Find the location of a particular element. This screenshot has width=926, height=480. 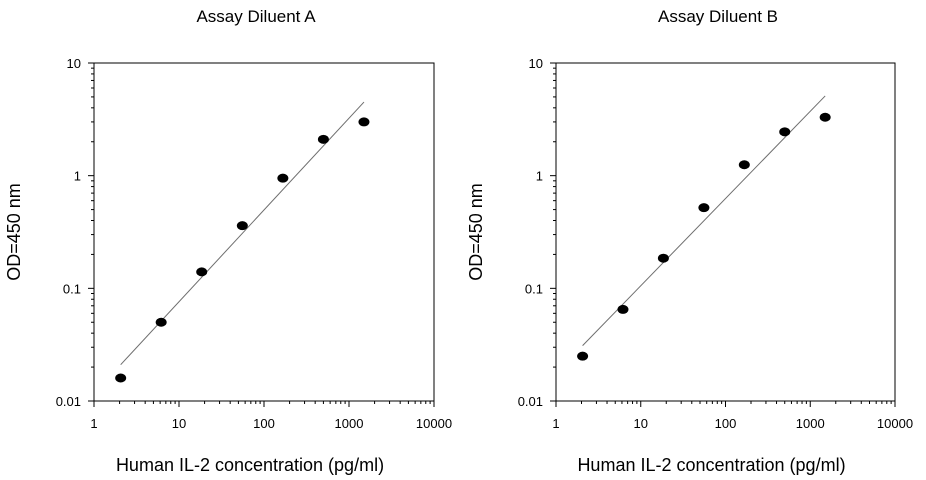

chart-title: Assay Diluent B is located at coordinates (718, 16).